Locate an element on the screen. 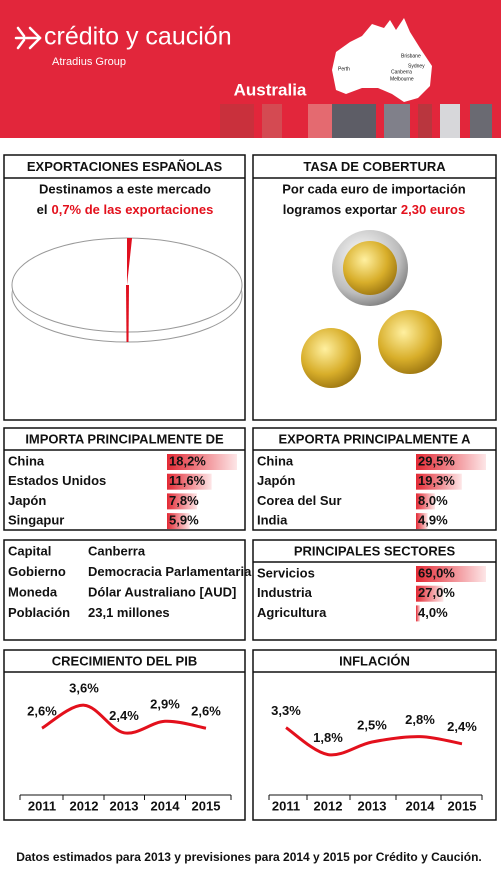  bar-label: 8,0% is located at coordinates (433, 500).